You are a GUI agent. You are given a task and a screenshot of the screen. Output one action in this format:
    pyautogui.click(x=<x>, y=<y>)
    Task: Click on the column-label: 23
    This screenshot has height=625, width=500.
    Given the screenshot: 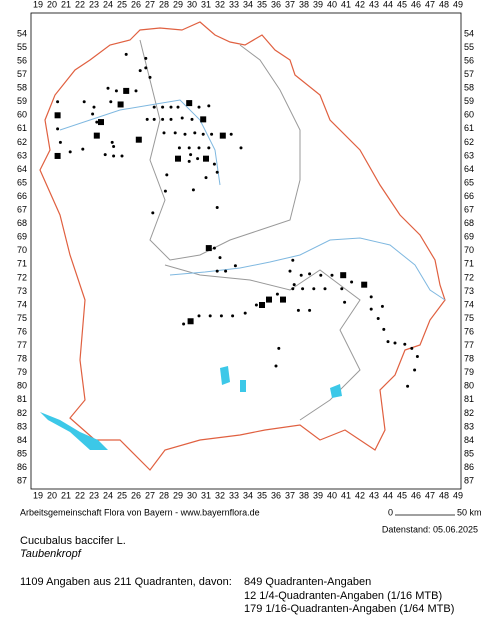 What is the action you would take?
    pyautogui.click(x=94, y=4)
    